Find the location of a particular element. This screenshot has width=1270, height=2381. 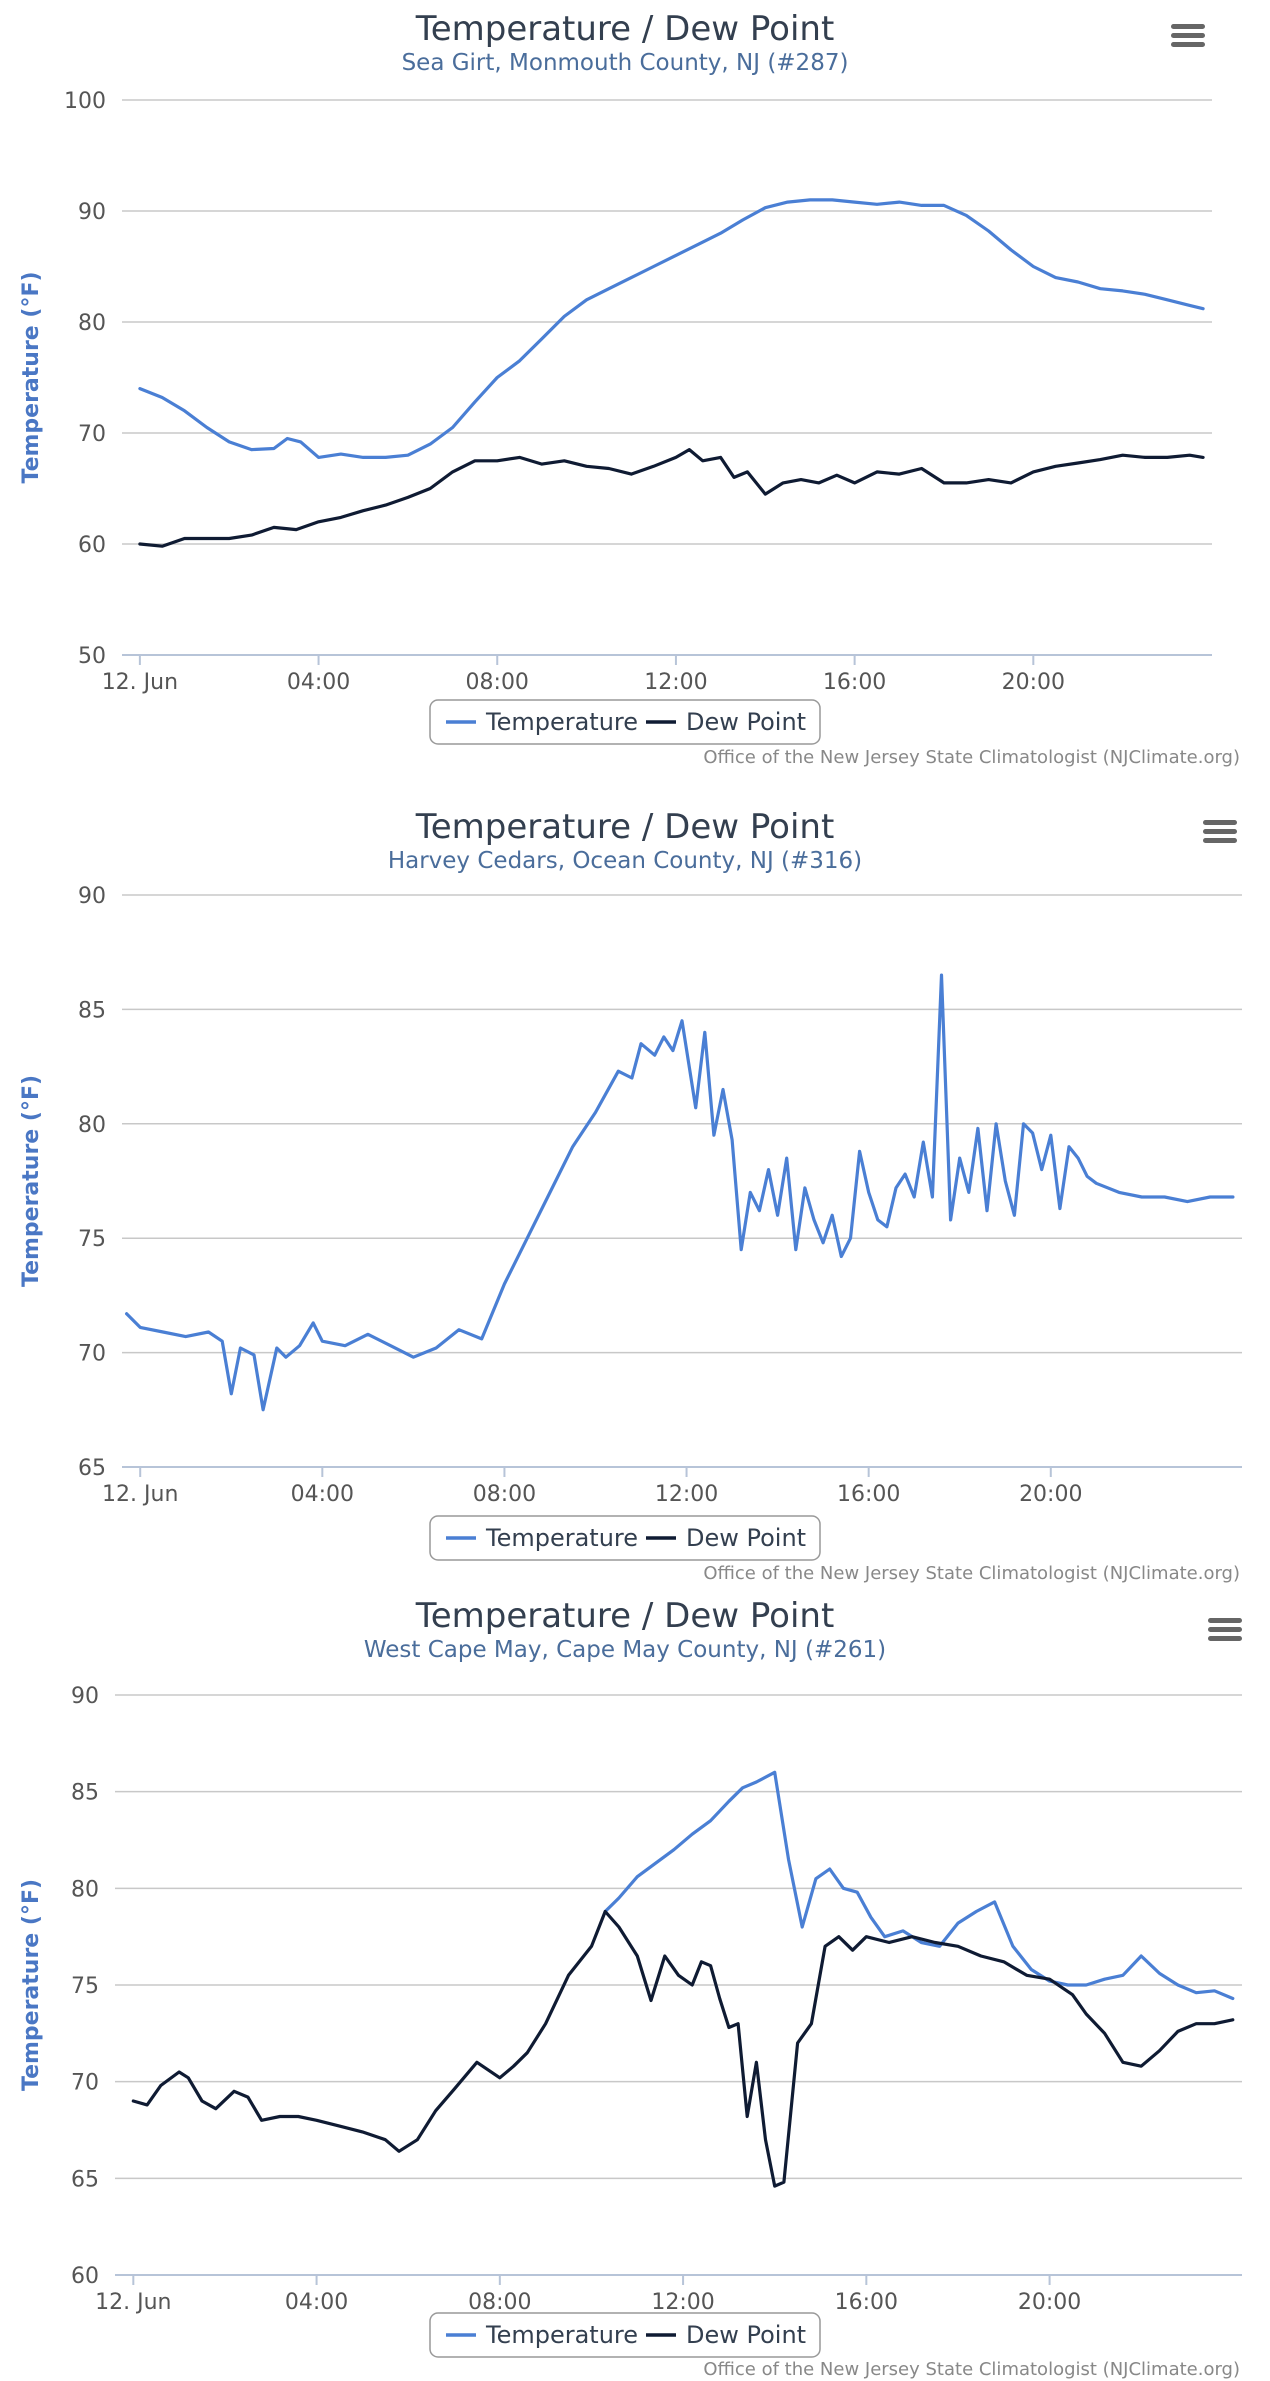

y-tick-label: 100 is located at coordinates (85, 101).